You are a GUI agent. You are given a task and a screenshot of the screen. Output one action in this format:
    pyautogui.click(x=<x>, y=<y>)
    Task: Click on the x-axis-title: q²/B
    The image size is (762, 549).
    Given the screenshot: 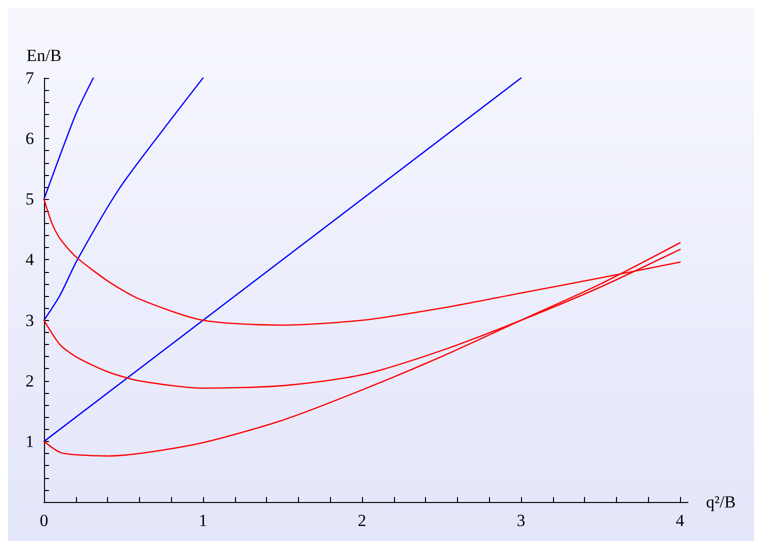 What is the action you would take?
    pyautogui.click(x=721, y=502)
    